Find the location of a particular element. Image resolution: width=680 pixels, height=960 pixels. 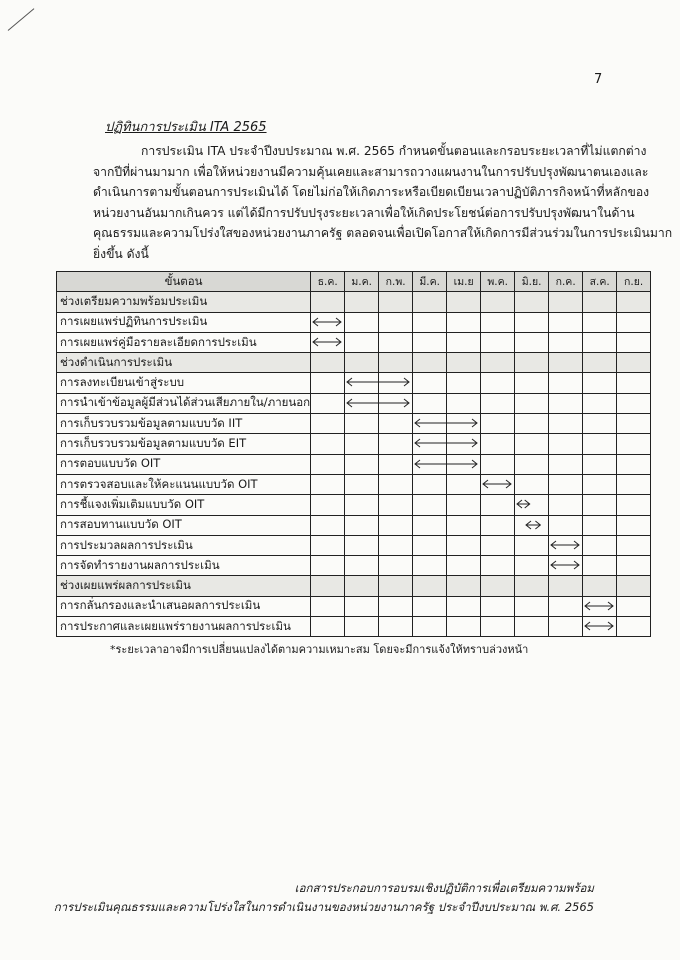

step-label: การเก็บรวบรวมข้อมูลตามแบบวัด EIT is located at coordinates (183, 444).